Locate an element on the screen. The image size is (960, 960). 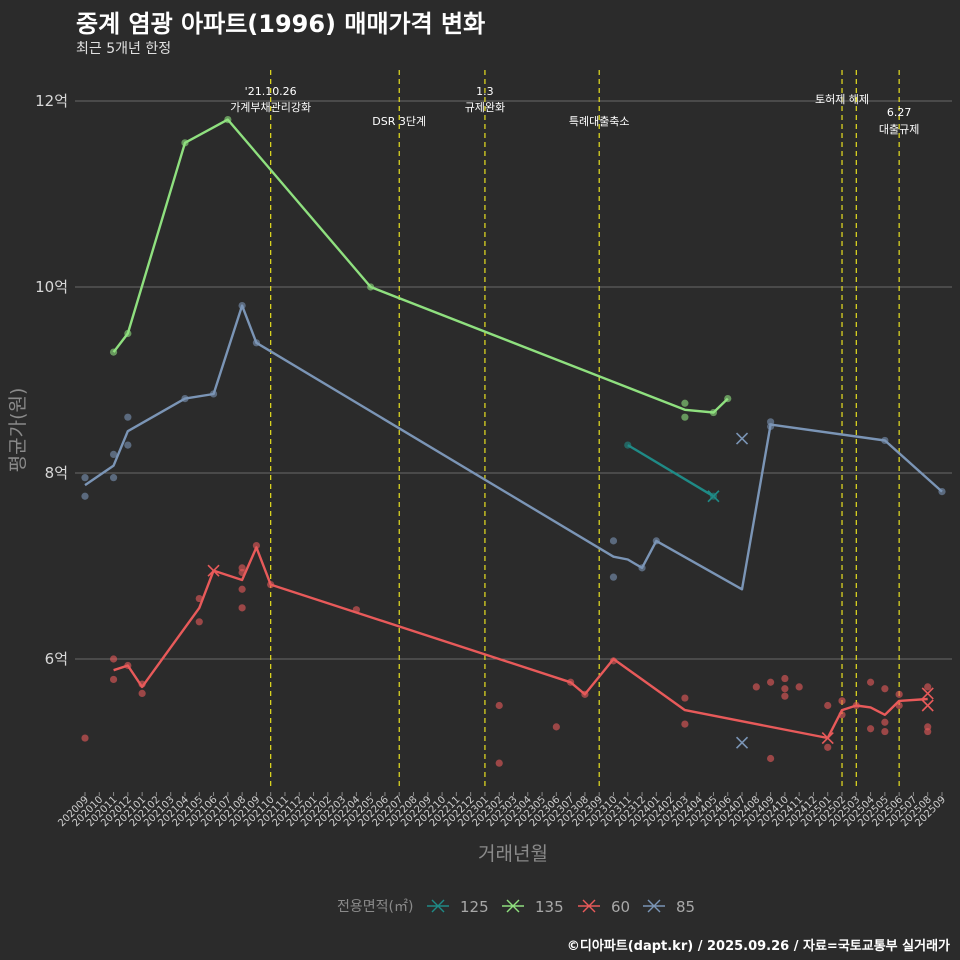
chart-subtitle: 최근 5개년 한정 is located at coordinates (124, 49).